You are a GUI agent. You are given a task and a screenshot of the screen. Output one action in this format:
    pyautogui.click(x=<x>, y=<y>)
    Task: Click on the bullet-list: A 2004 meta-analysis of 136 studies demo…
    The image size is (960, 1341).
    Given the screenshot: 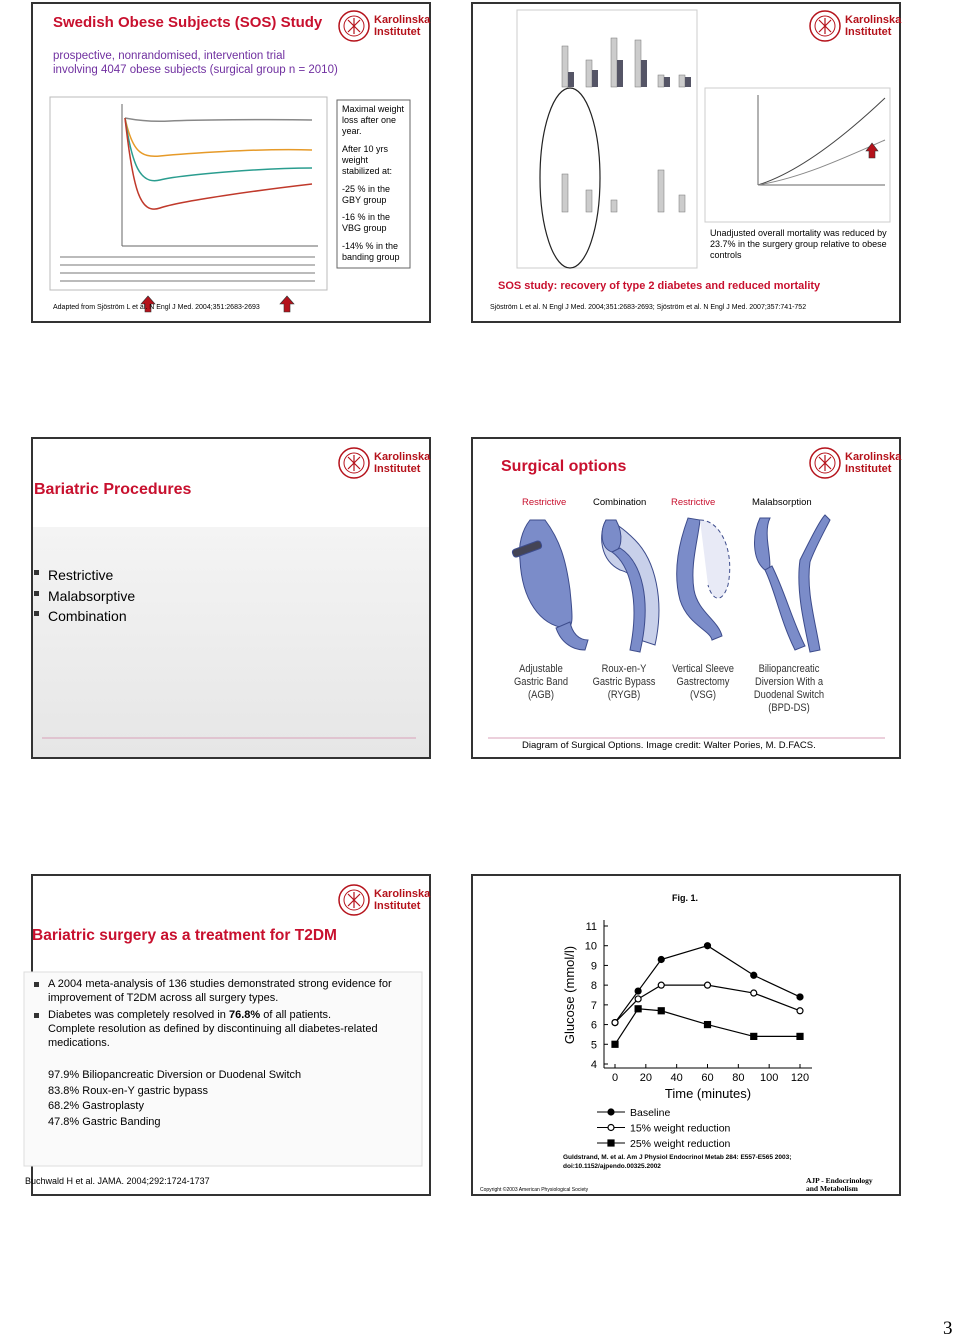 What is the action you would take?
    pyautogui.click(x=222, y=1013)
    